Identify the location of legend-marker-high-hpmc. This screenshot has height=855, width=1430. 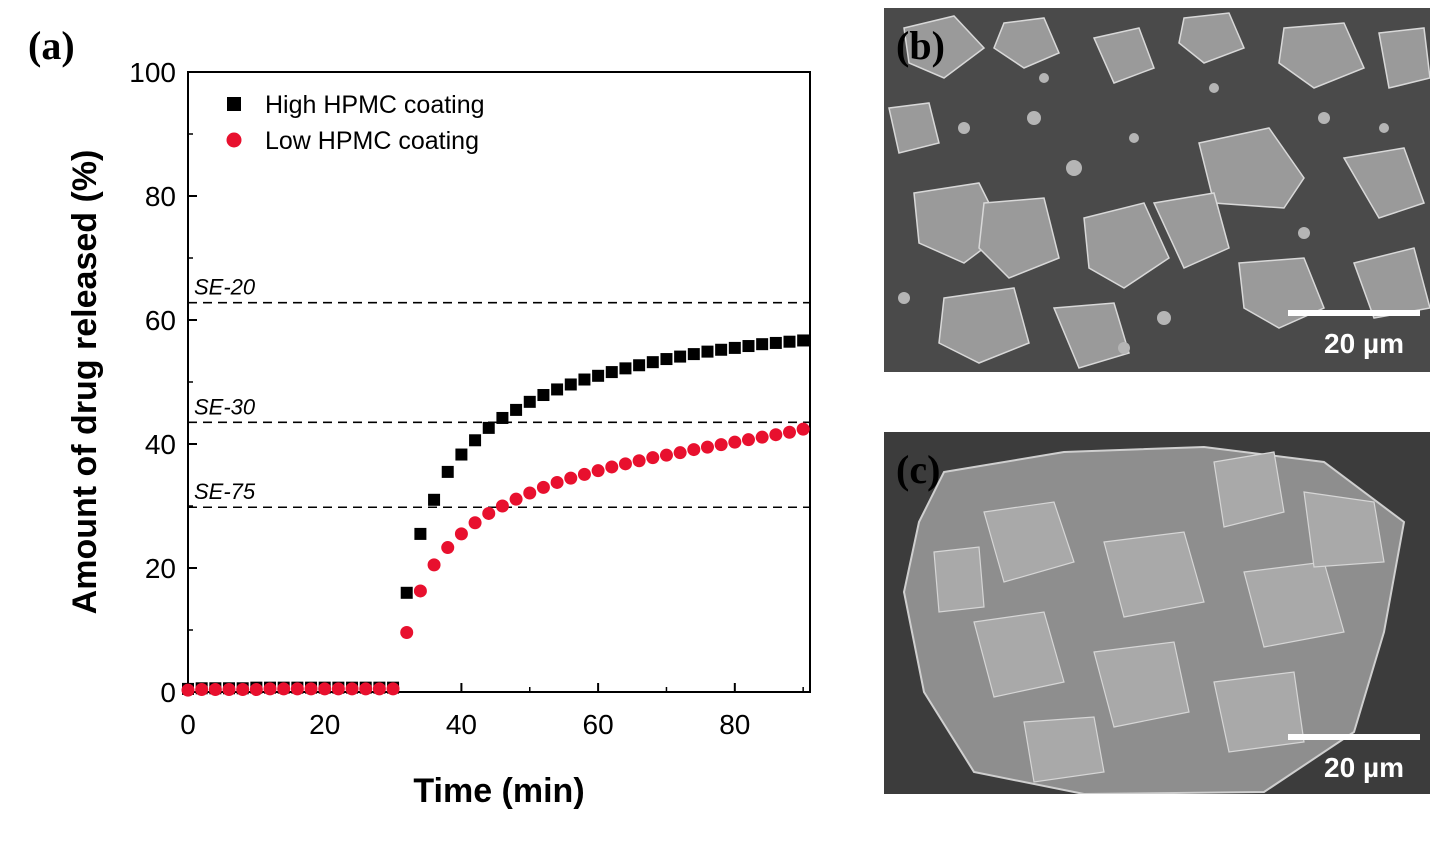
(234, 104).